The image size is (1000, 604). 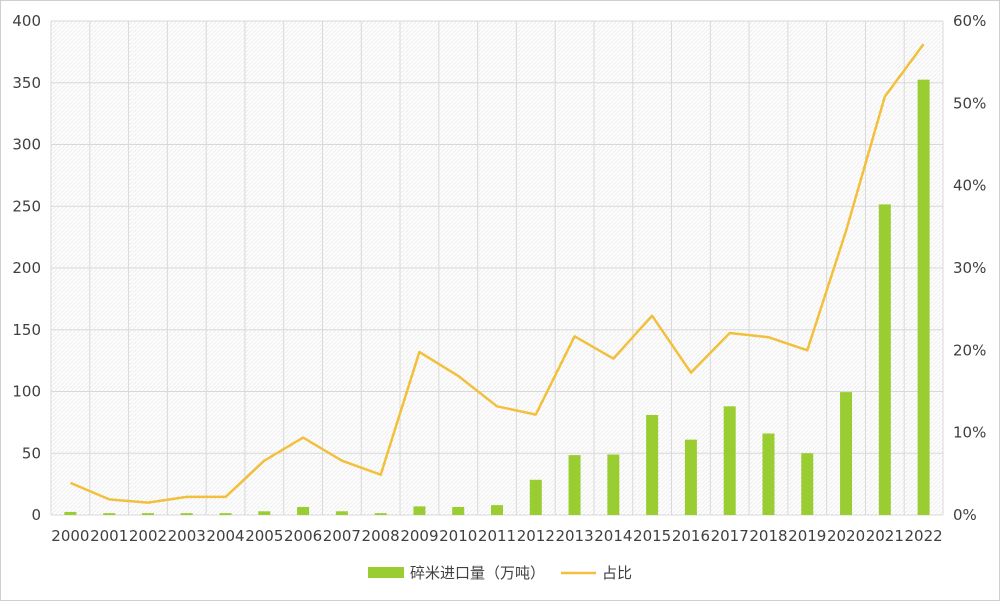 What do you see at coordinates (885, 536) in the screenshot?
I see `x-tick-label: 2021` at bounding box center [885, 536].